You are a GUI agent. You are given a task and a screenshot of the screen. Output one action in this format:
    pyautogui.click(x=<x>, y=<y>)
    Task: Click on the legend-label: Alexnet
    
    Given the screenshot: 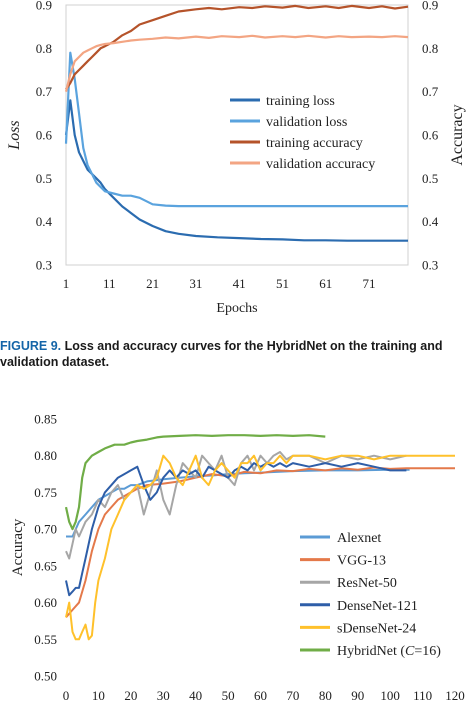 What is the action you would take?
    pyautogui.click(x=359, y=538)
    